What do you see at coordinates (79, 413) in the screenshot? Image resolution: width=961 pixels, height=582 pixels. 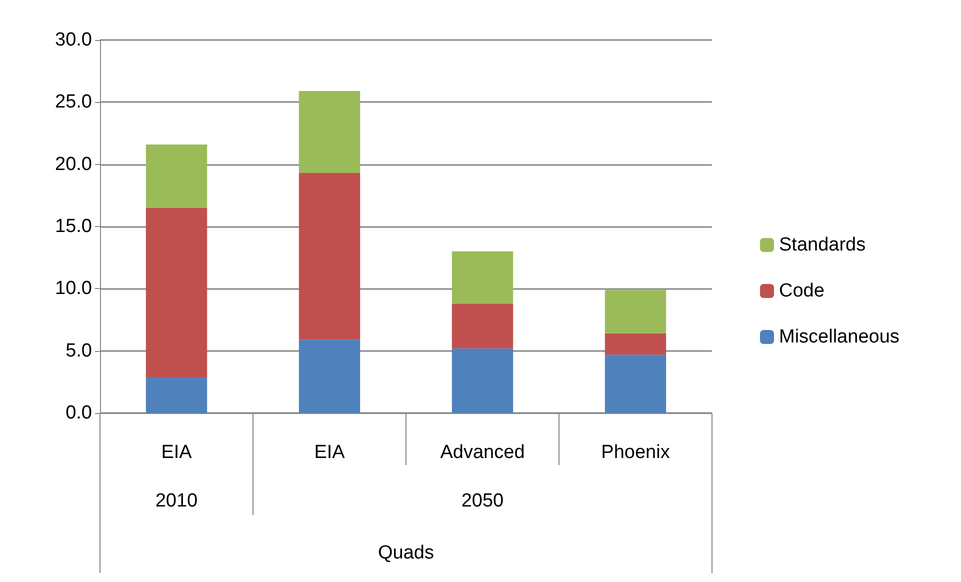 I see `y-tick-label: 0.0` at bounding box center [79, 413].